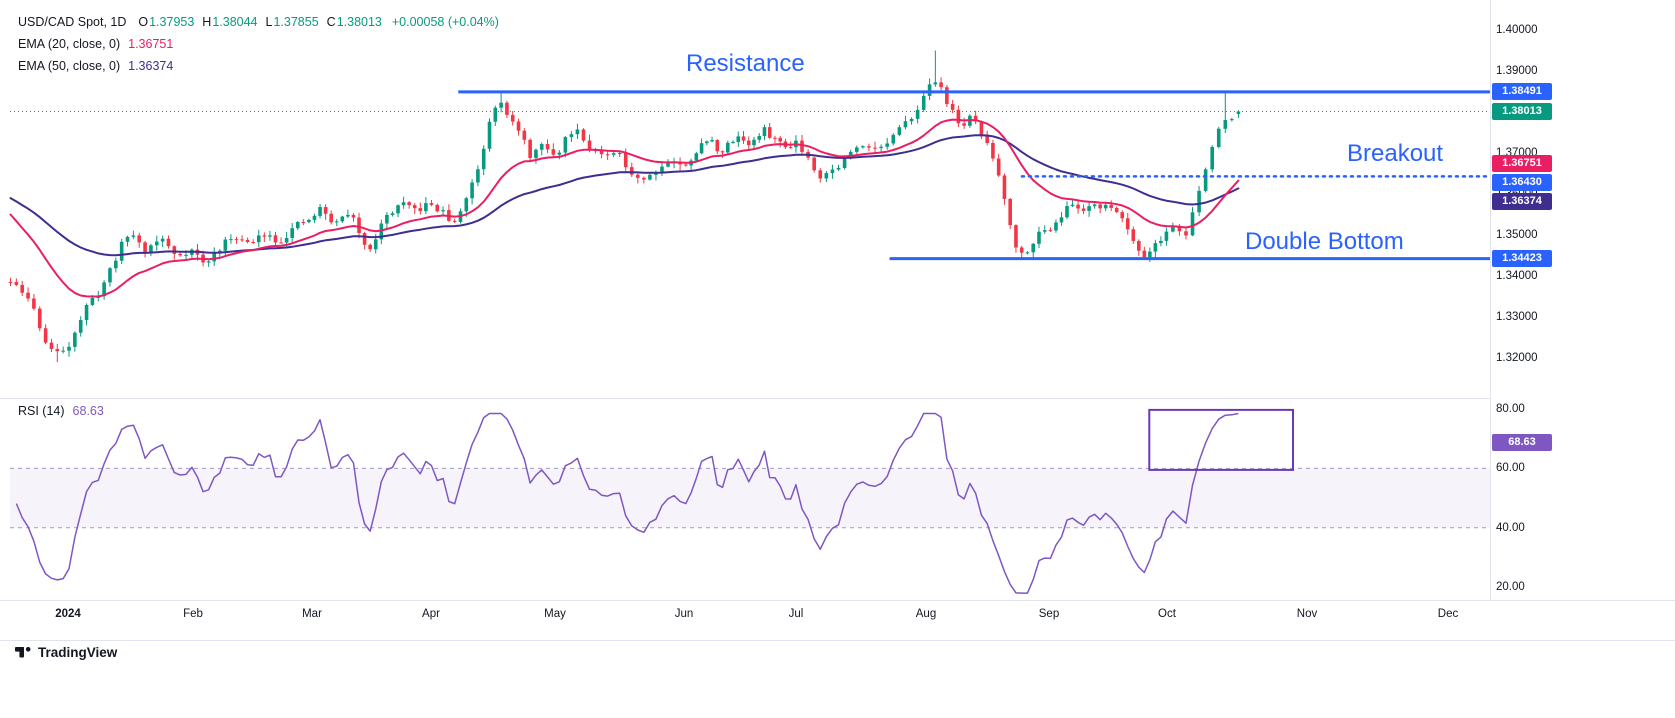  Describe the element at coordinates (1522, 163) in the screenshot. I see `price-badge-ema20: 1.36751` at that location.